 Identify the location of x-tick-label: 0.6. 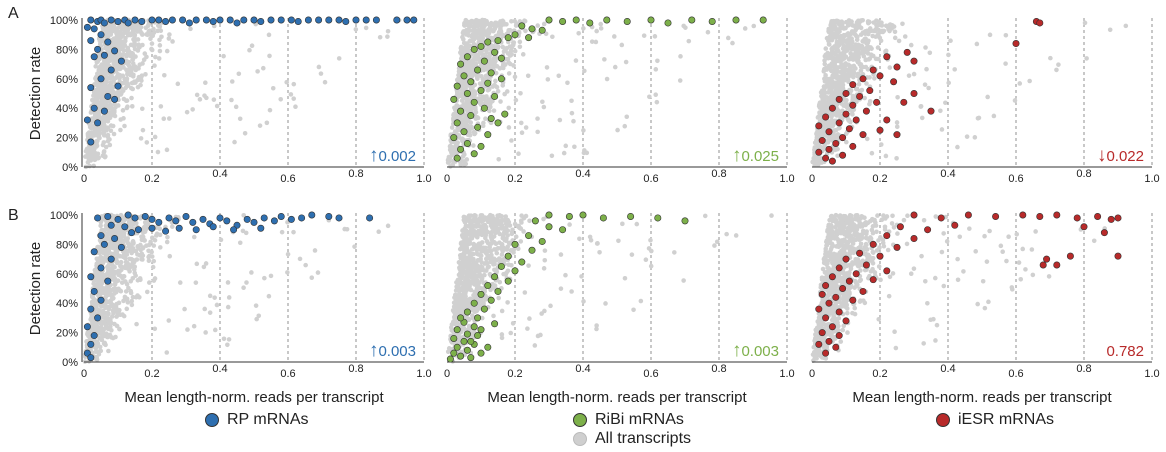
(650, 374).